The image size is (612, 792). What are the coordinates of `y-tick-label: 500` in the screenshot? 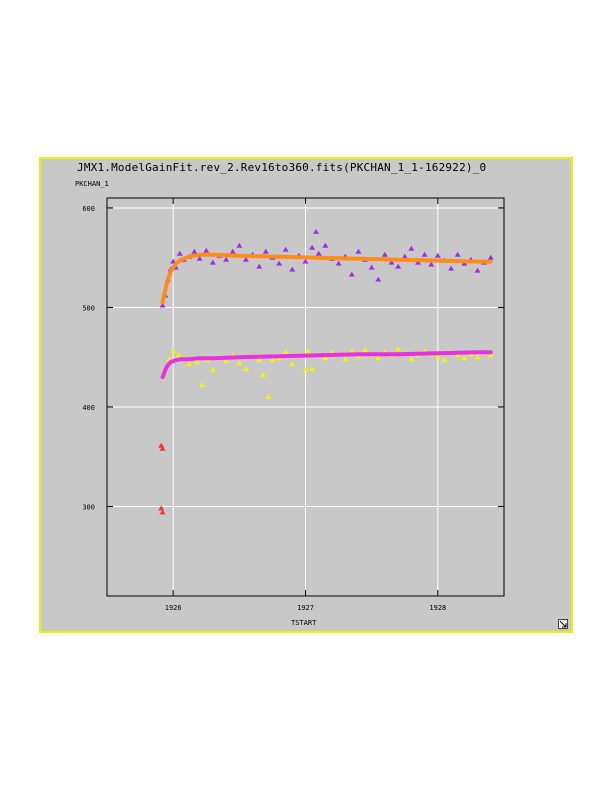 It's located at (88, 308).